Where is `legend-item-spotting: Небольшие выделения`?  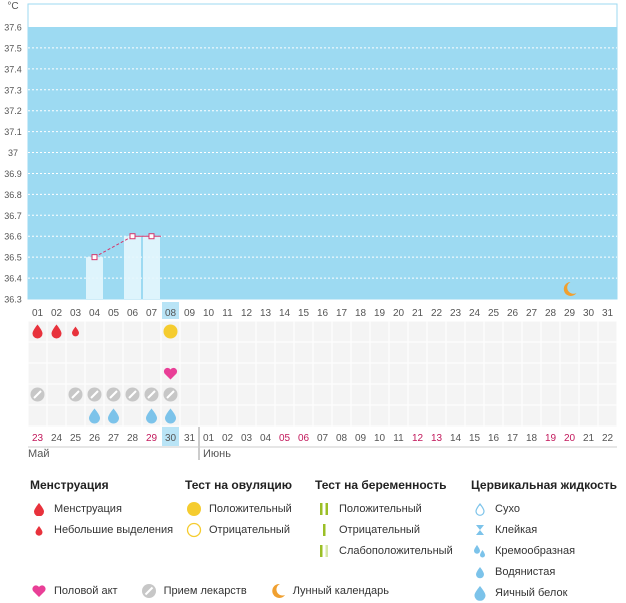
legend-item-spotting: Небольшие выделения is located at coordinates (101, 529).